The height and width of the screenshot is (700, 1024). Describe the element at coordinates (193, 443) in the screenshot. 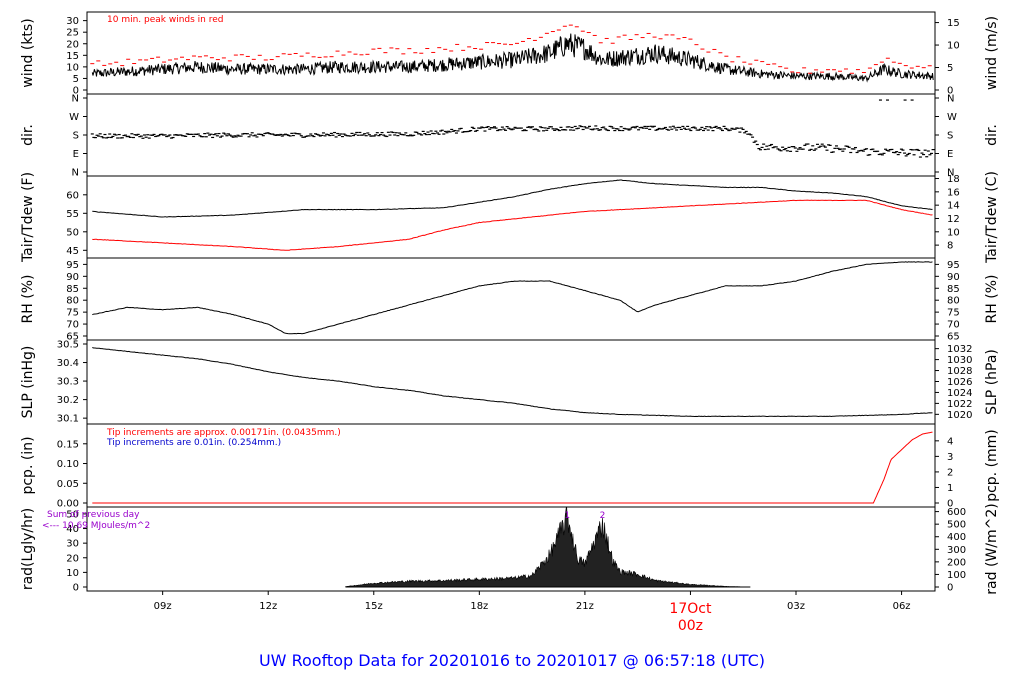

I see `pcp-note-blue: Tip increments are 0.01in. (0.254mm.)` at that location.